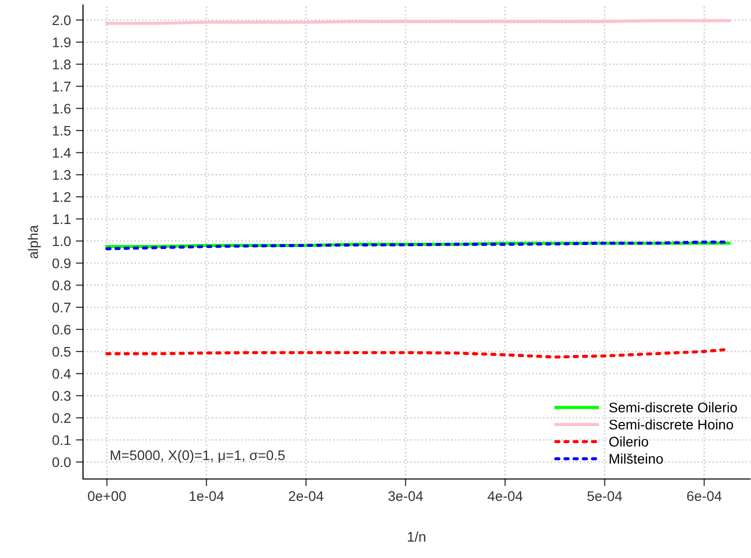  What do you see at coordinates (306, 496) in the screenshot?
I see `x-tick-label: 2e-04` at bounding box center [306, 496].